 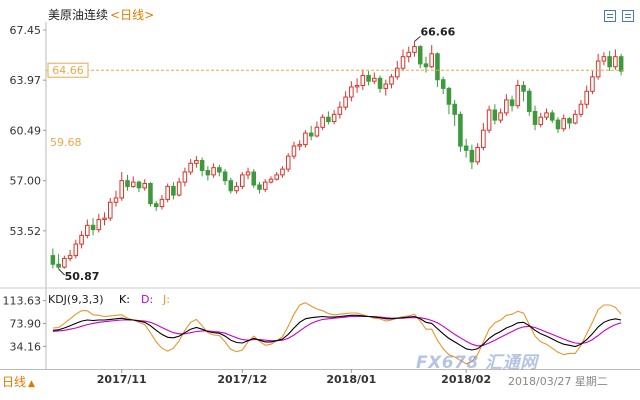 I want to click on x-tick-label: 2018/01, so click(x=351, y=379).